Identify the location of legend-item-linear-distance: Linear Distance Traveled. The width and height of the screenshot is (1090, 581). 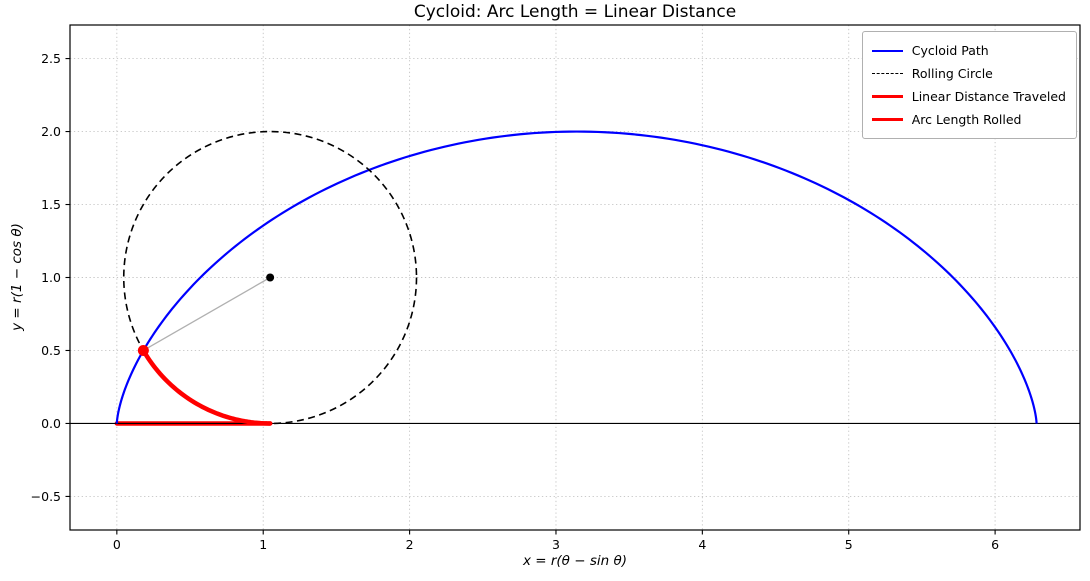
(968, 96).